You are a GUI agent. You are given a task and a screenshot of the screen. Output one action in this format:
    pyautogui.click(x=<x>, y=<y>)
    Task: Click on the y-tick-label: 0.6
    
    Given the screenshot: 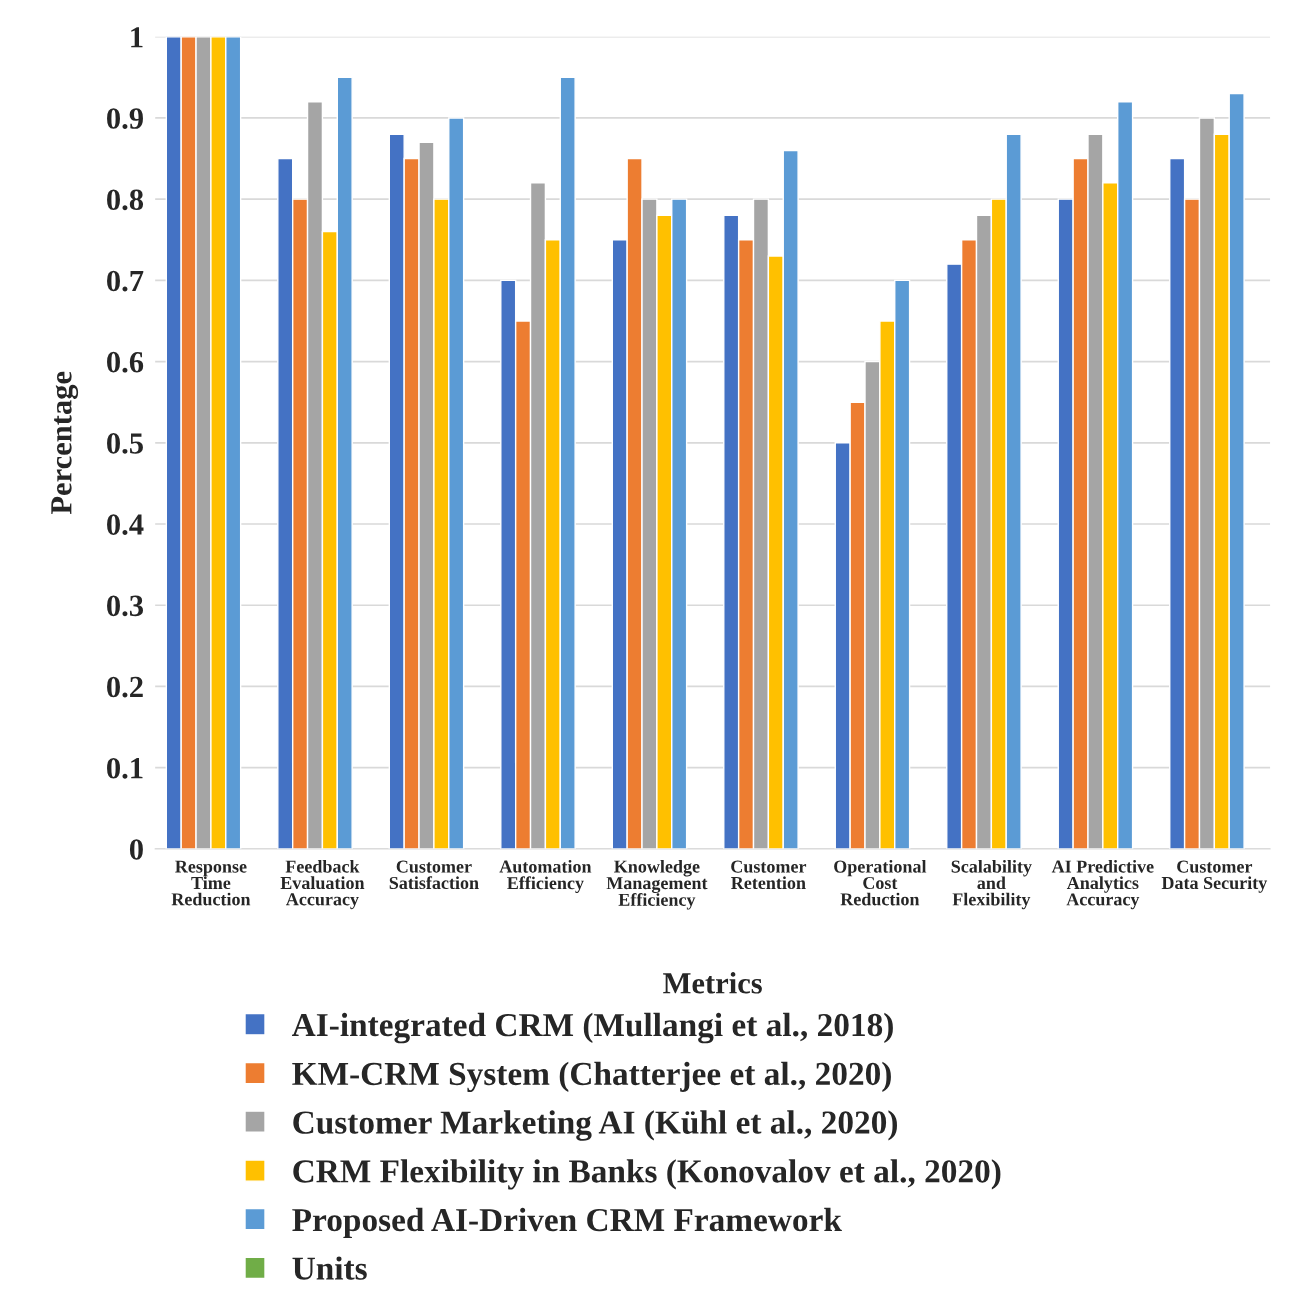 What is the action you would take?
    pyautogui.click(x=125, y=362)
    